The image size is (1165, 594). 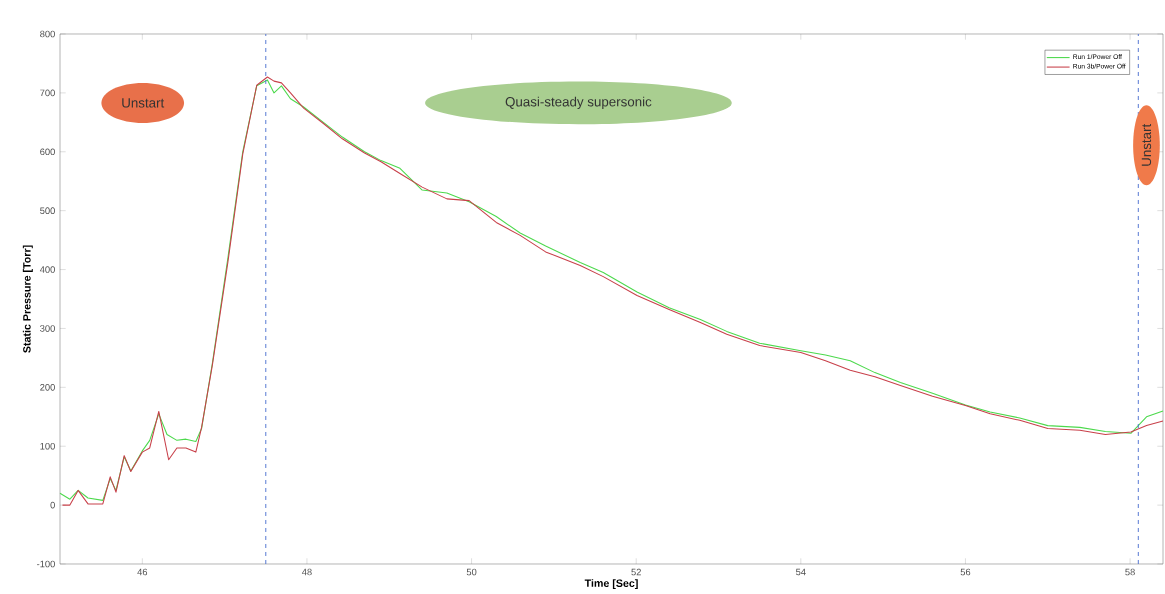 I want to click on y-axis-title: Static Pressure [Torr], so click(x=27, y=299).